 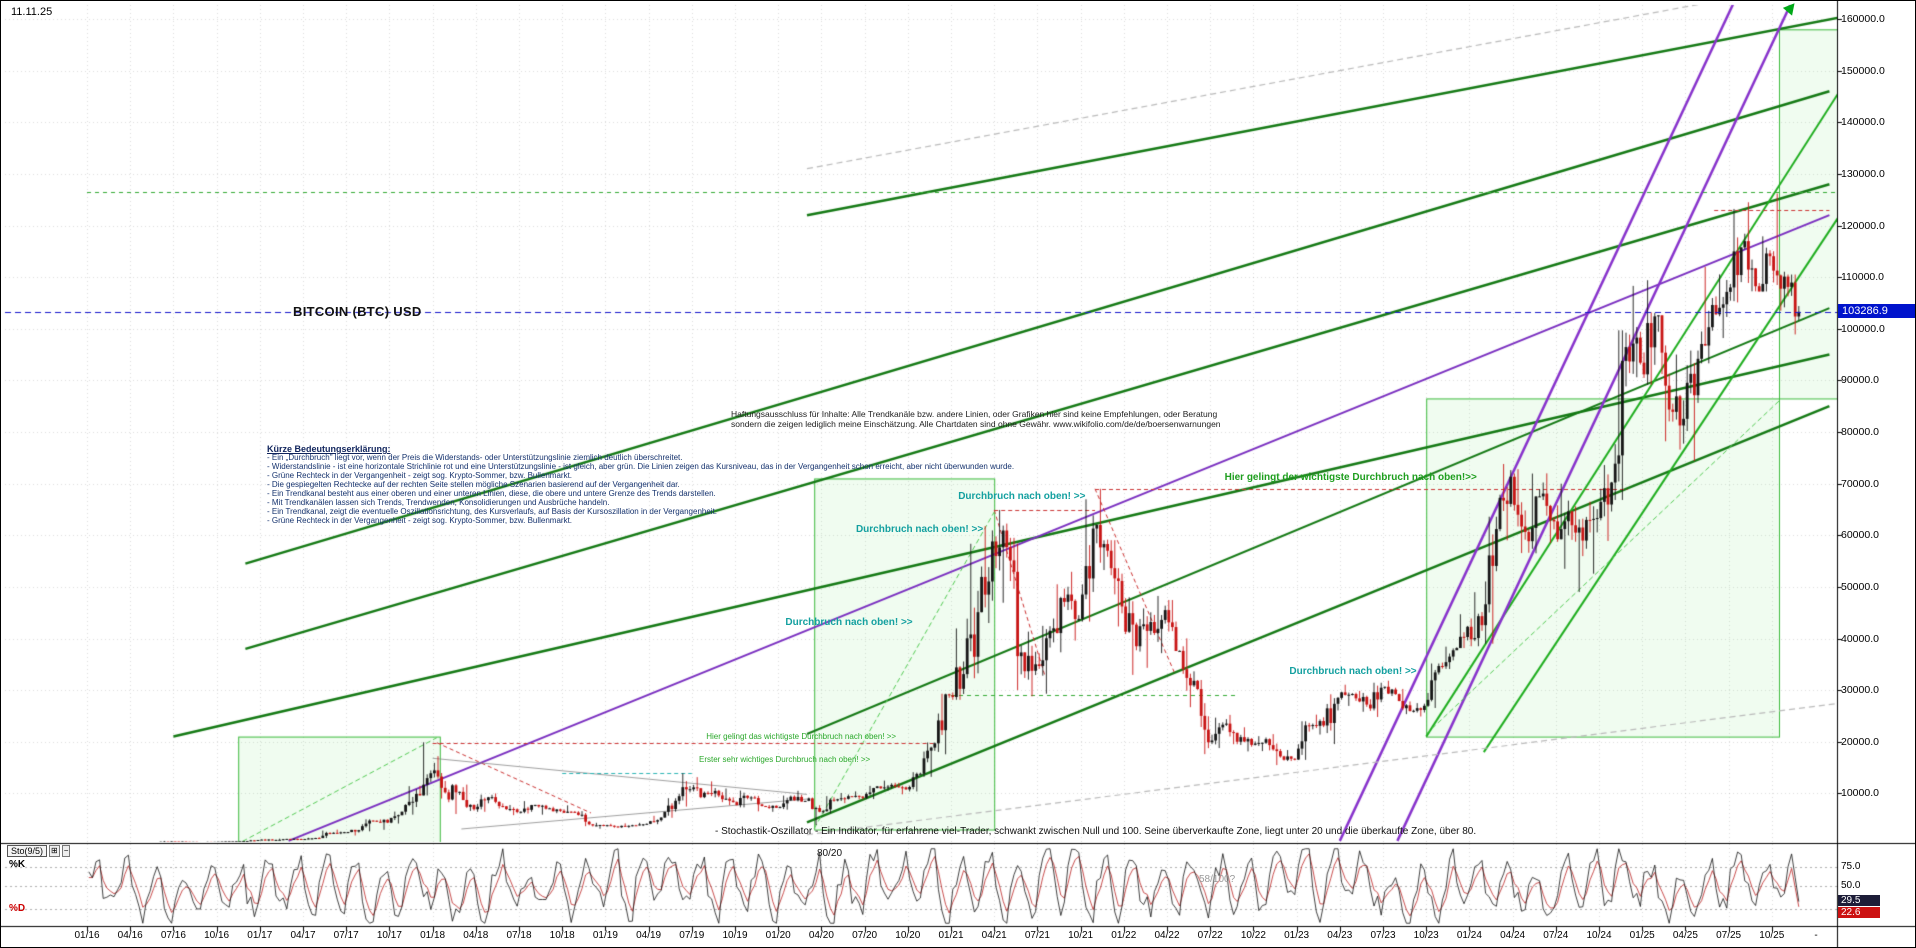 I want to click on x-axis-label: 01/21, so click(x=951, y=935).